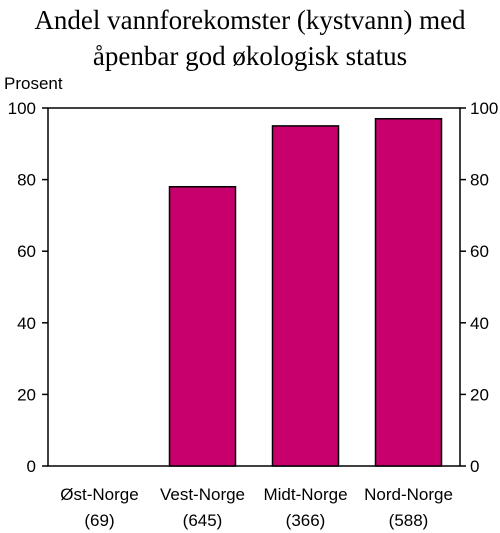 The height and width of the screenshot is (533, 500). Describe the element at coordinates (31, 466) in the screenshot. I see `y-tick-label-left: 0` at that location.